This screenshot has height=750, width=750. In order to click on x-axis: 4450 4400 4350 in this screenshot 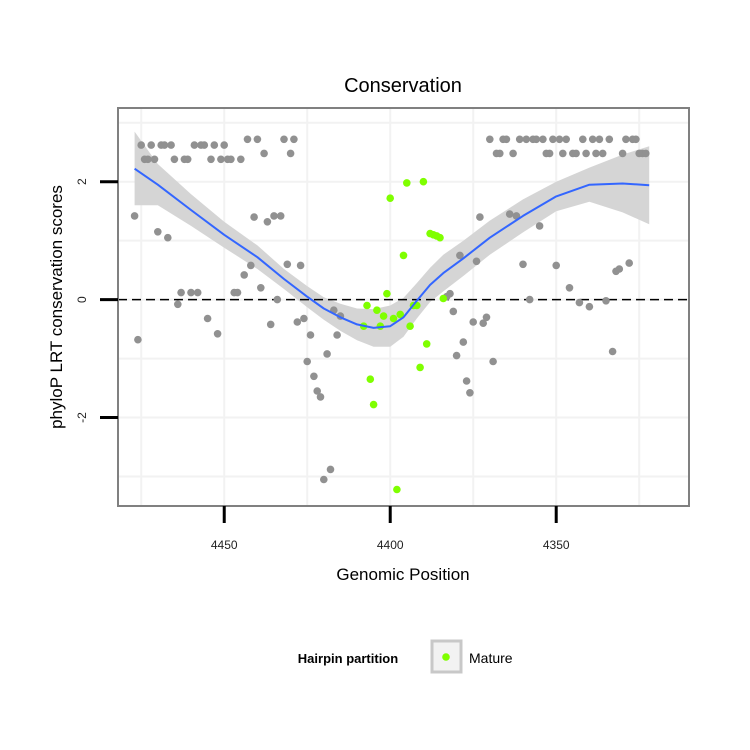, I will do `click(390, 529)`.